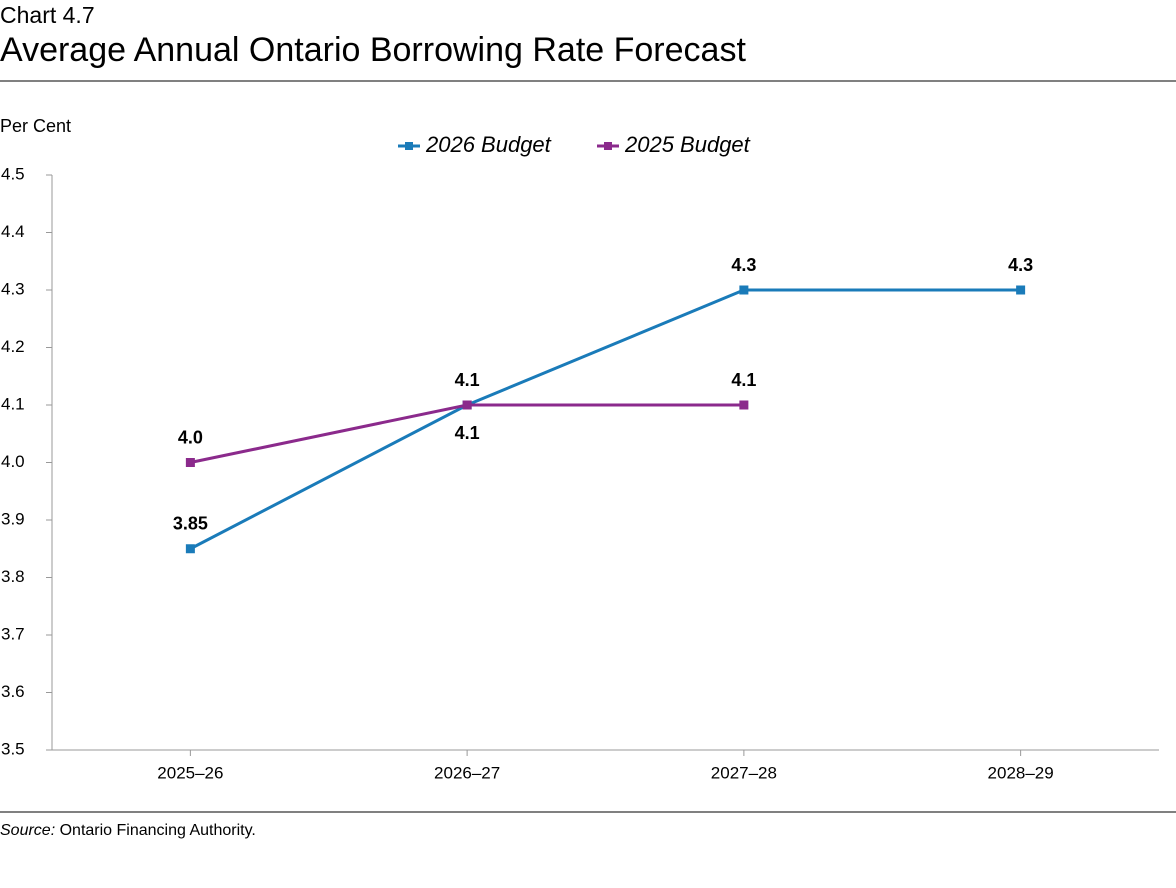  What do you see at coordinates (190, 772) in the screenshot?
I see `x-tick-label: 2025–26` at bounding box center [190, 772].